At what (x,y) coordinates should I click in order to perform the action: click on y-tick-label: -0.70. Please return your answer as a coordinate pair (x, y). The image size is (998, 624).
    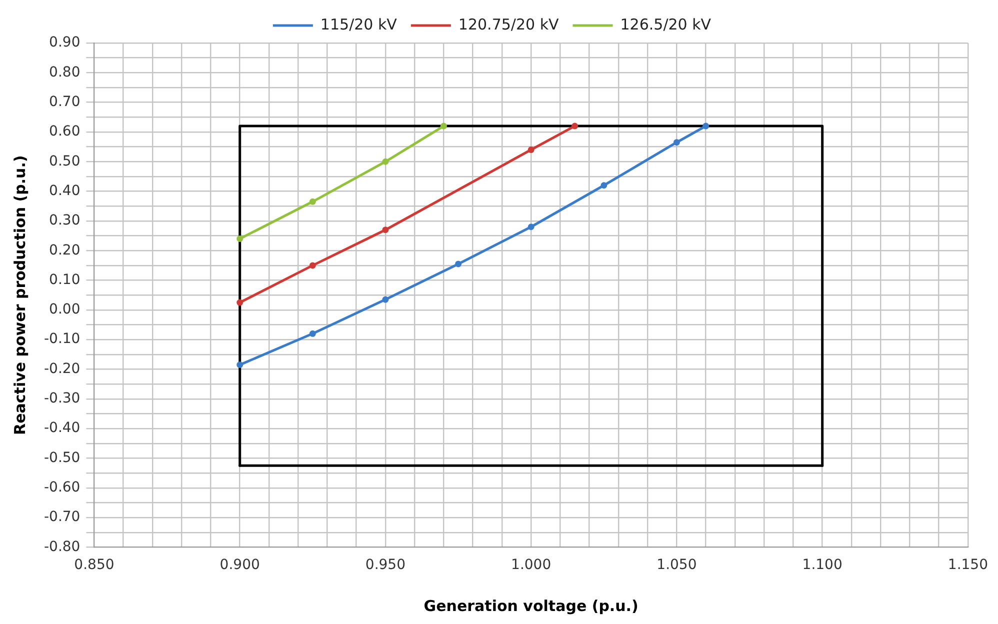
    Looking at the image, I should click on (62, 517).